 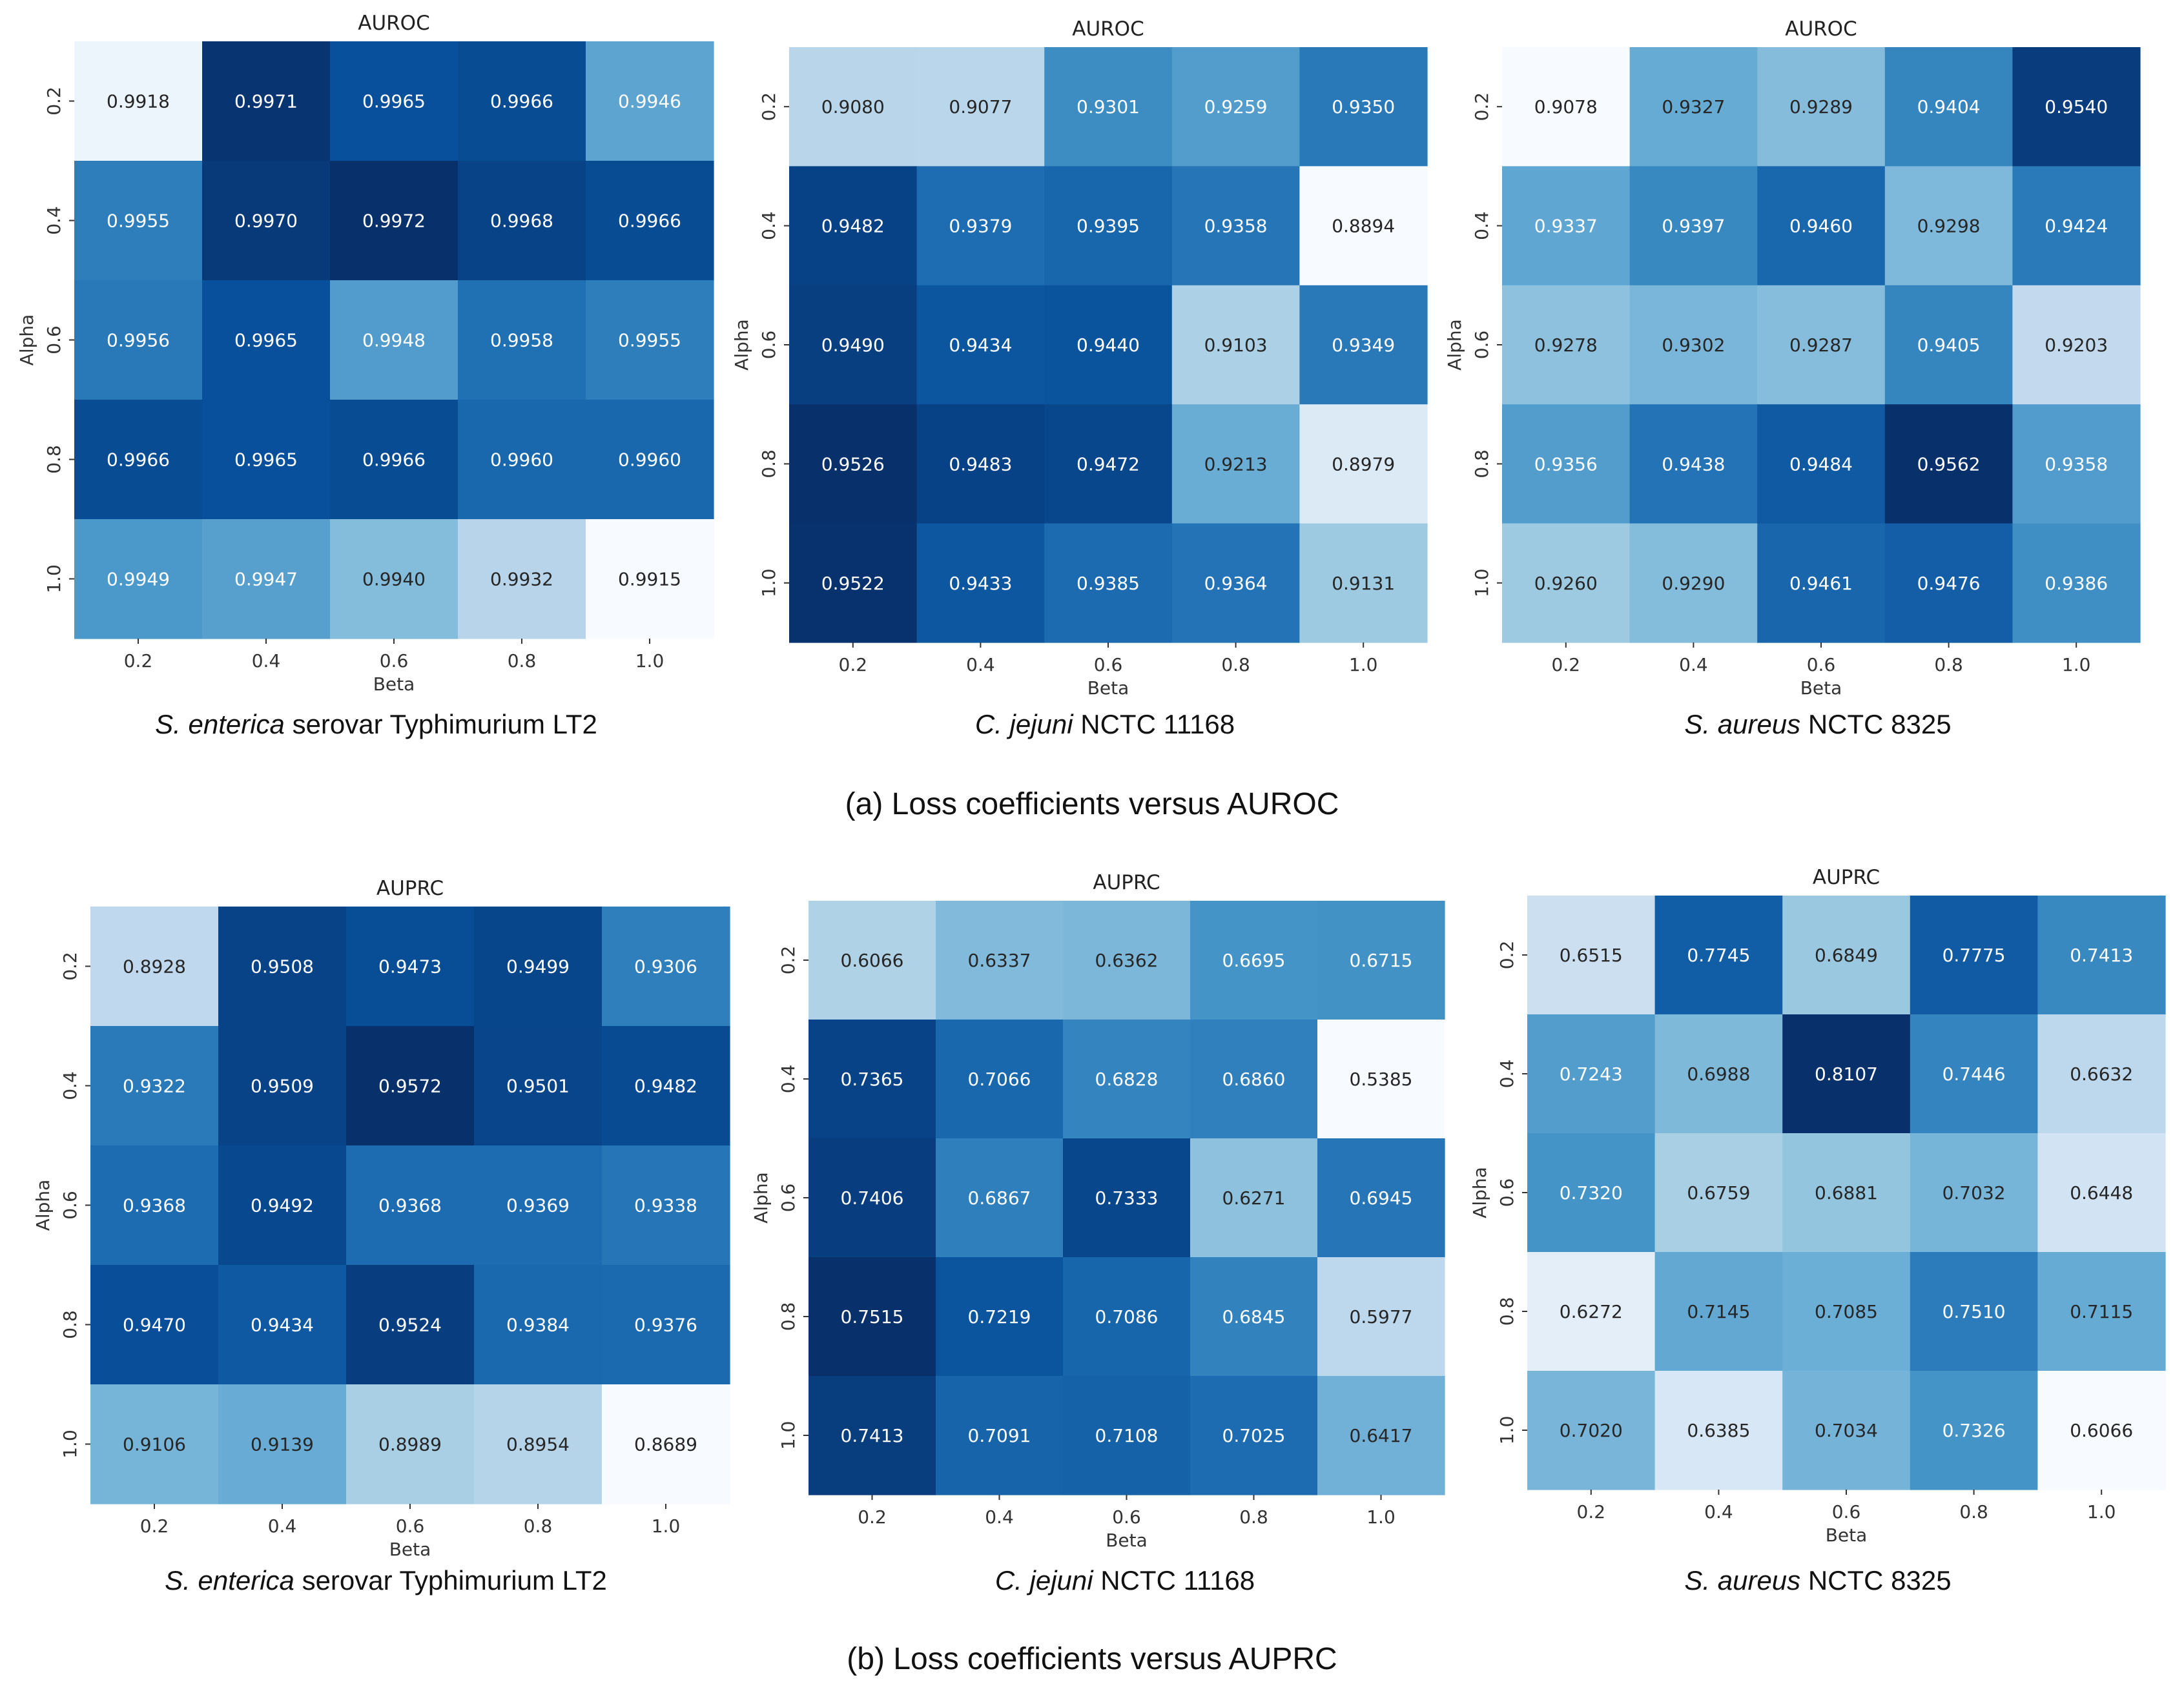 I want to click on heatmap-6-cell-label: 0.7745, so click(x=1718, y=955).